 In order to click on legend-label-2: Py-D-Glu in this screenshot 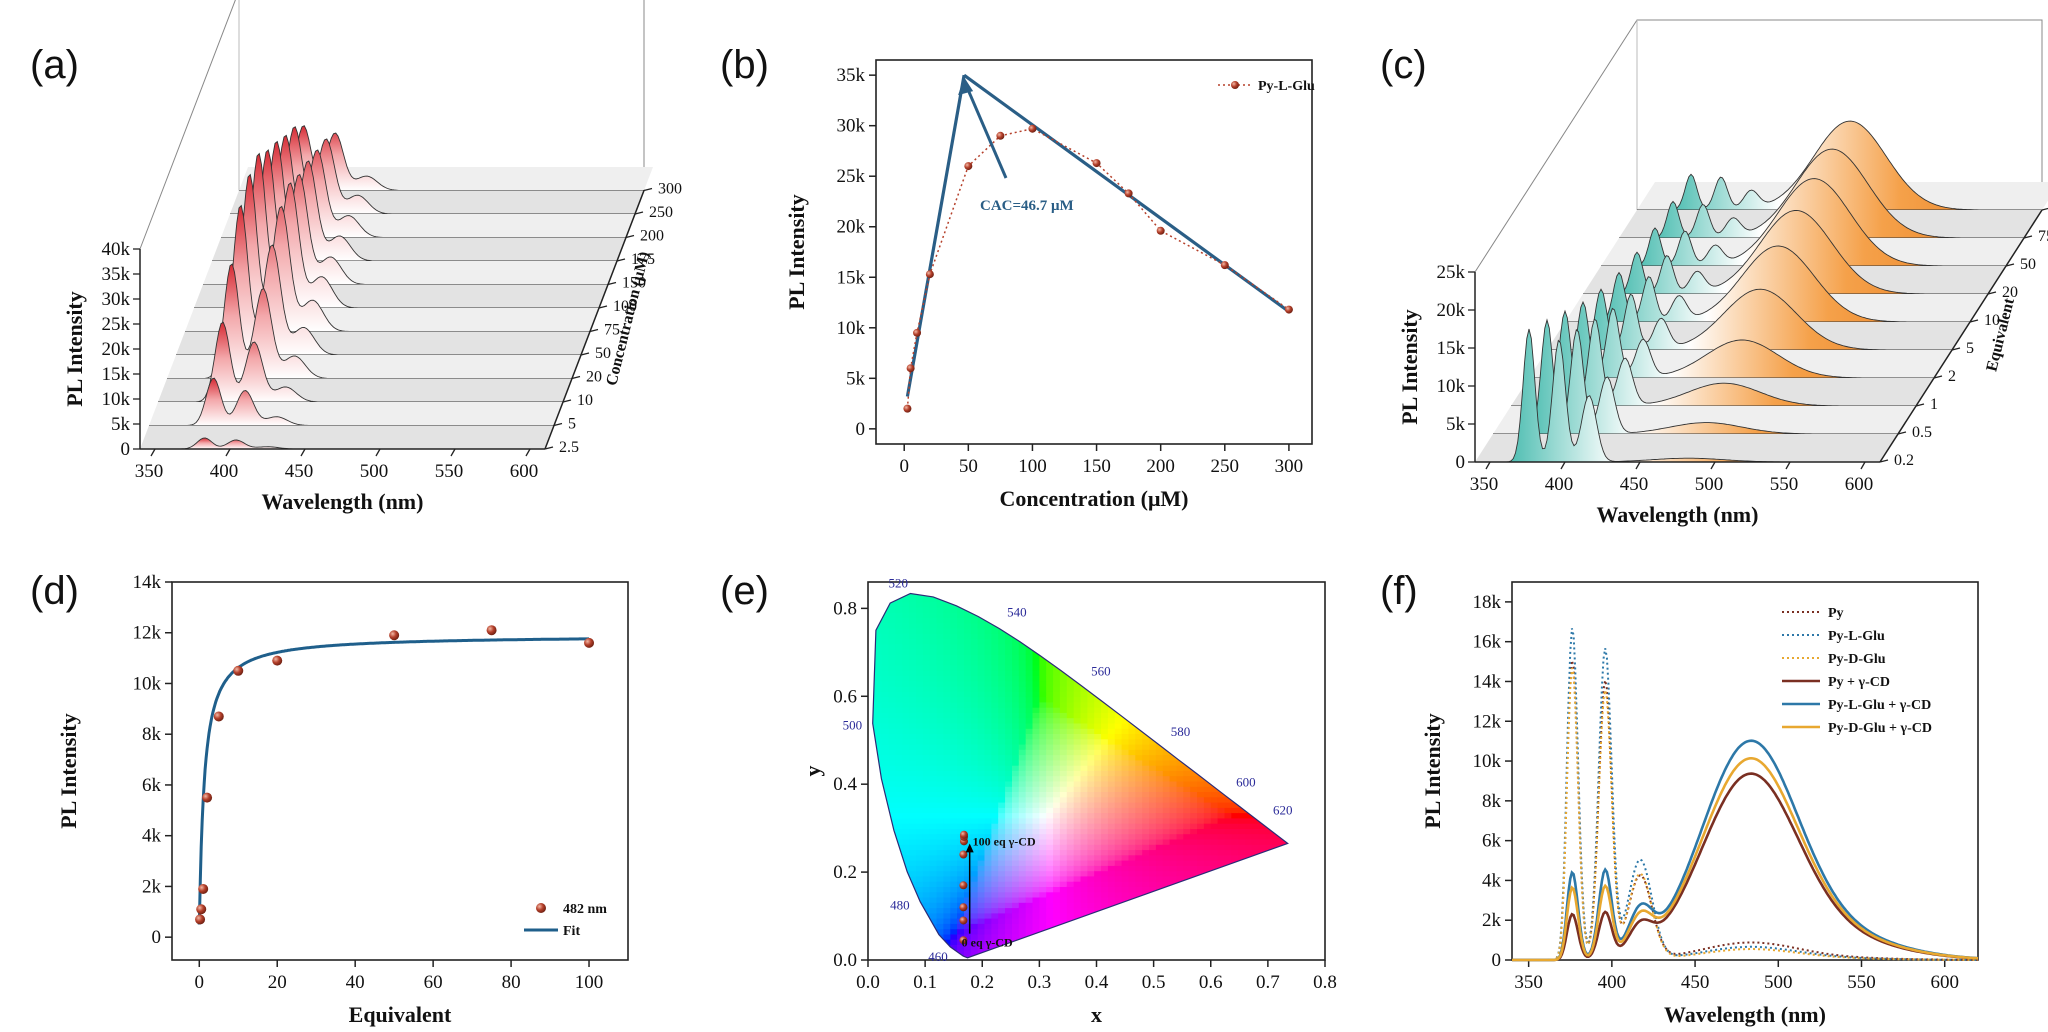, I will do `click(1857, 659)`.